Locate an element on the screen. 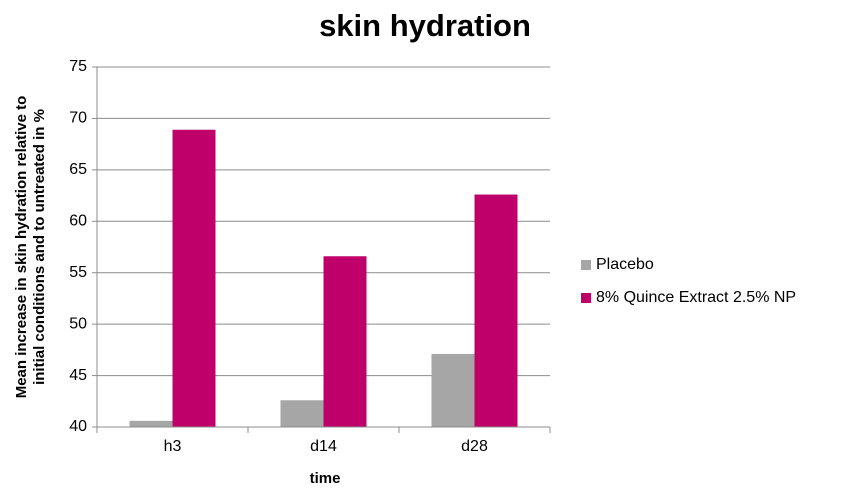 The width and height of the screenshot is (853, 488). x-axis-label: time is located at coordinates (325, 478).